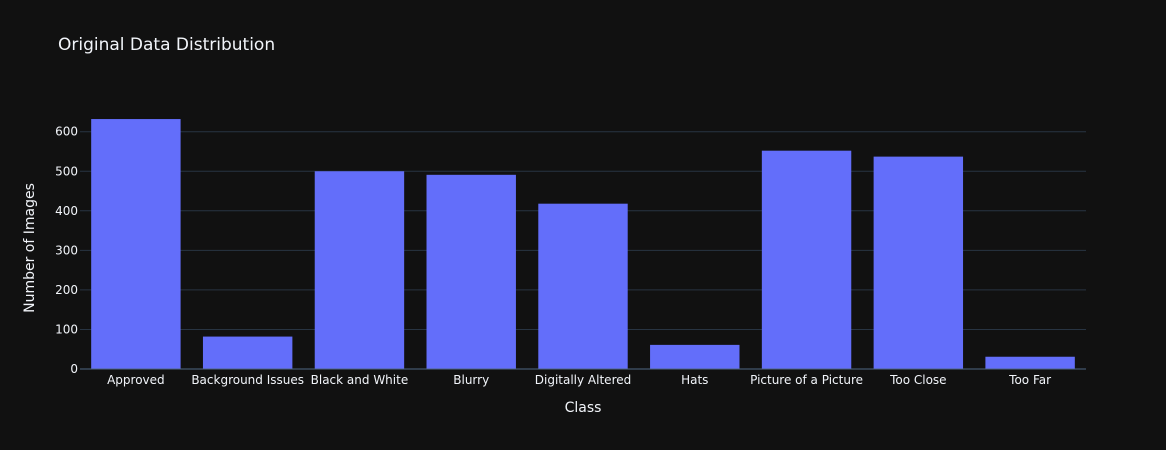 The height and width of the screenshot is (450, 1166). What do you see at coordinates (136, 380) in the screenshot?
I see `x-tick-label: Approved` at bounding box center [136, 380].